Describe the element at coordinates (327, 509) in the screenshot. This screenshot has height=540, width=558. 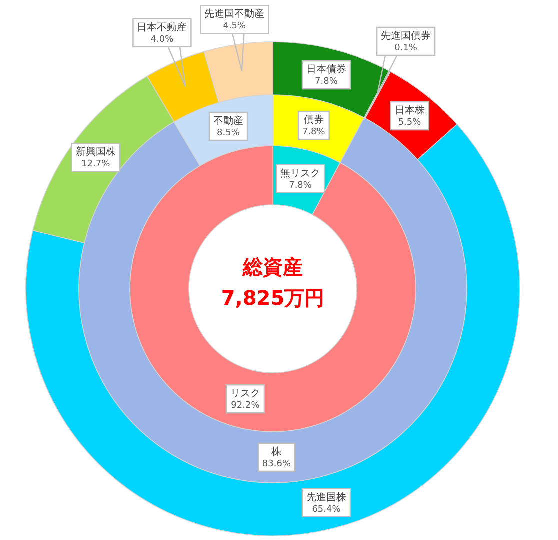
I see `data-label: 65.4%` at that location.